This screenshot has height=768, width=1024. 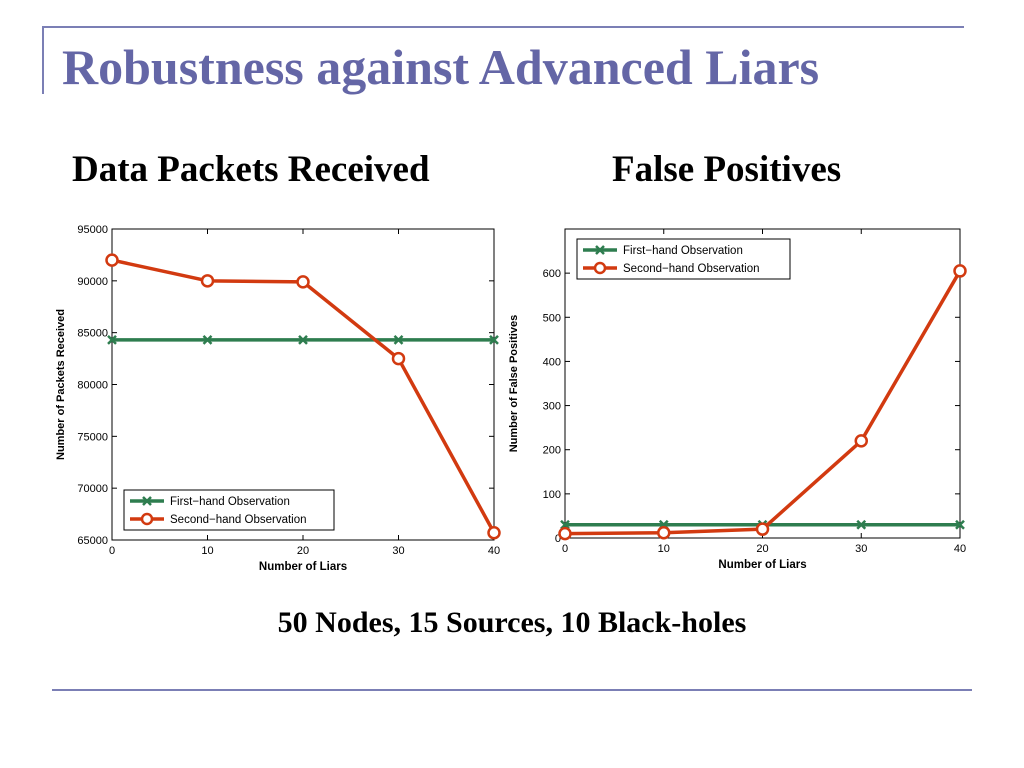 I want to click on bottom-rule, so click(x=512, y=690).